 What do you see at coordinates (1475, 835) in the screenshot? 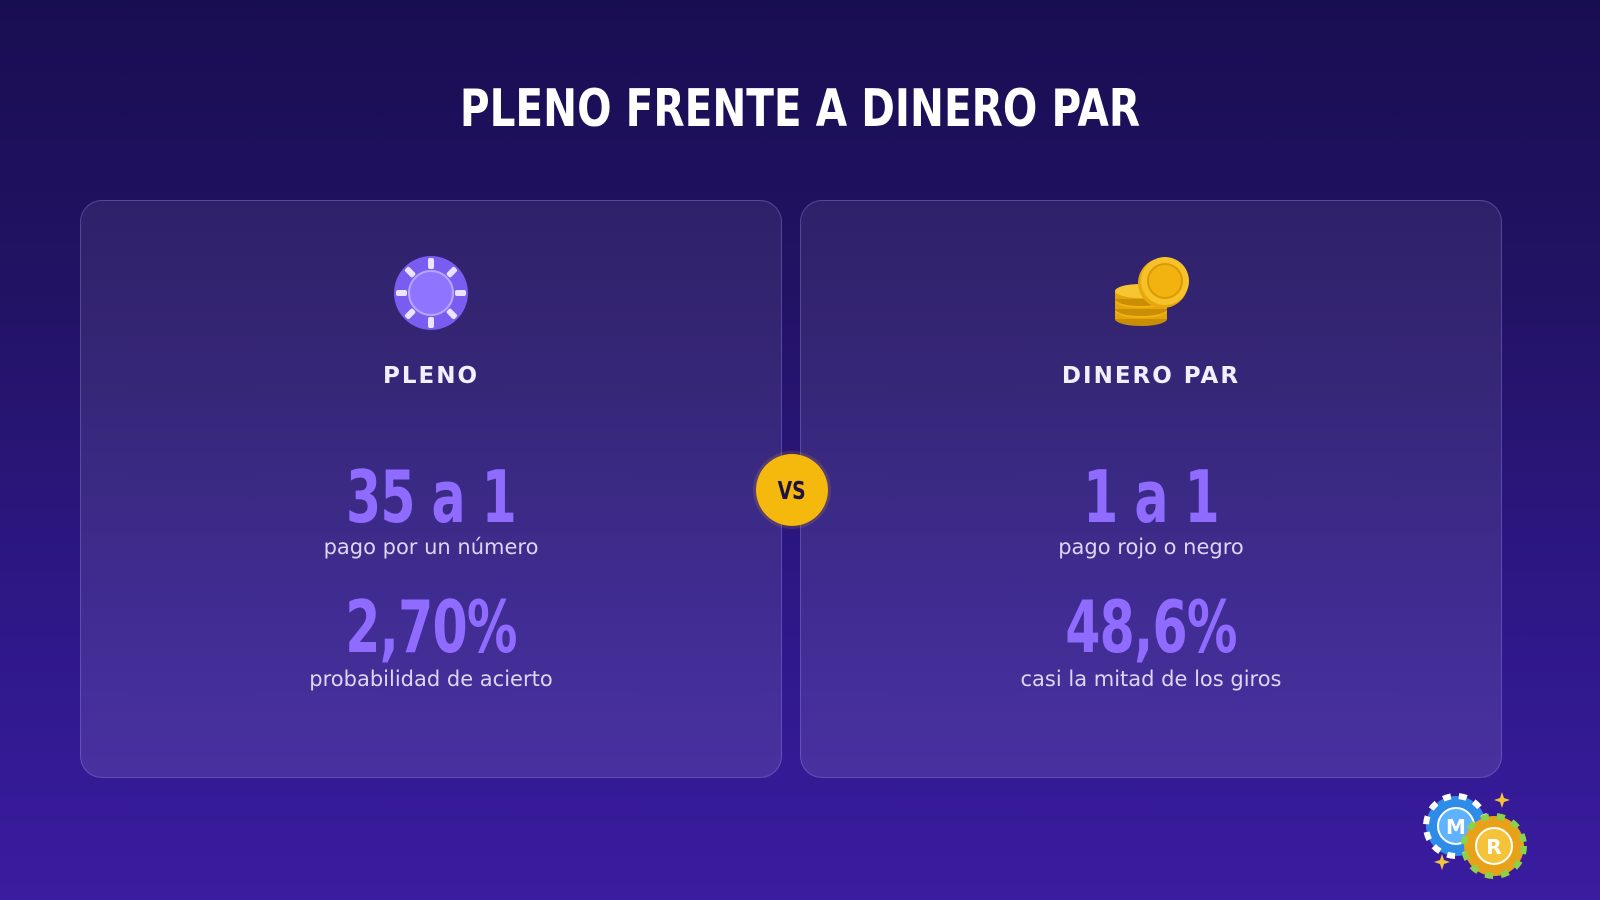
I see `casino-chips-logo: M R` at bounding box center [1475, 835].